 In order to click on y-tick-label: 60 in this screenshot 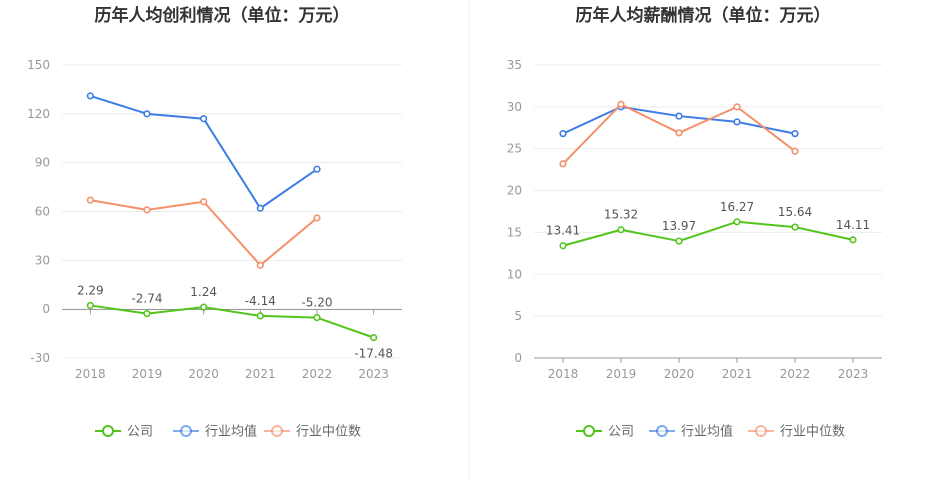, I will do `click(42, 212)`.